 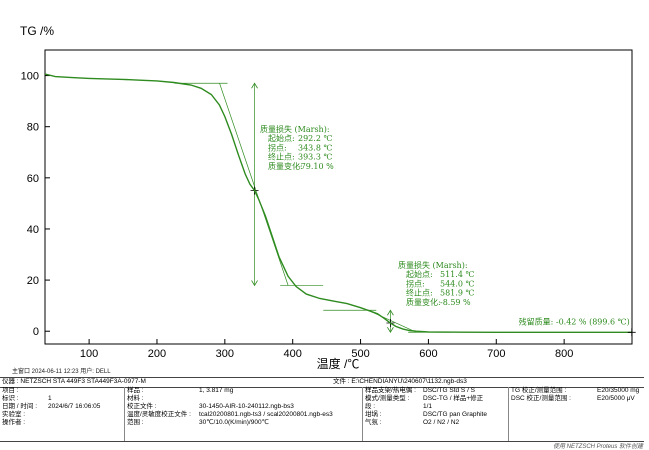 What do you see at coordinates (74, 381) in the screenshot?
I see `instrument-text: 仪器 : NETZSCH STA 449F3 STA449F3A-0977-M` at bounding box center [74, 381].